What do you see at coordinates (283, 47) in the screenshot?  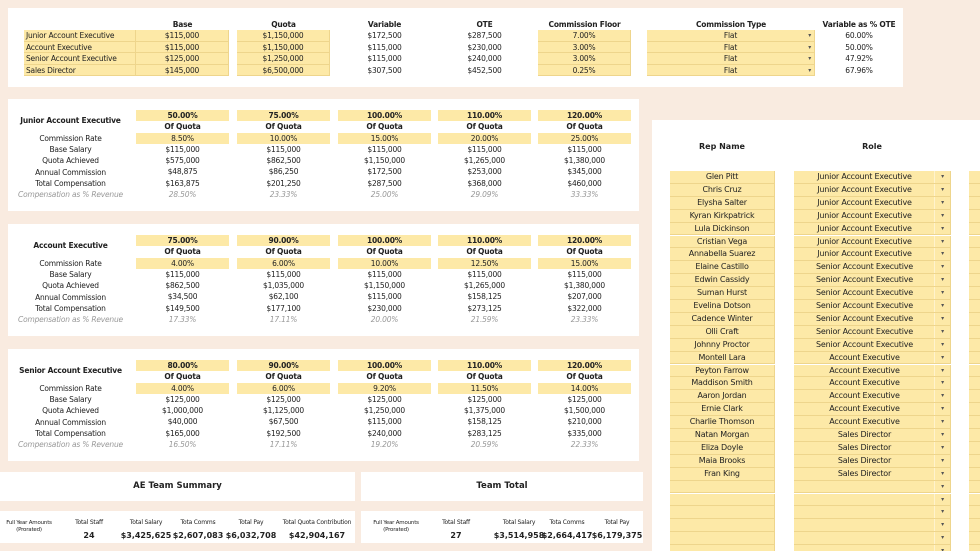 I see `quota-cell: $1,150,000` at bounding box center [283, 47].